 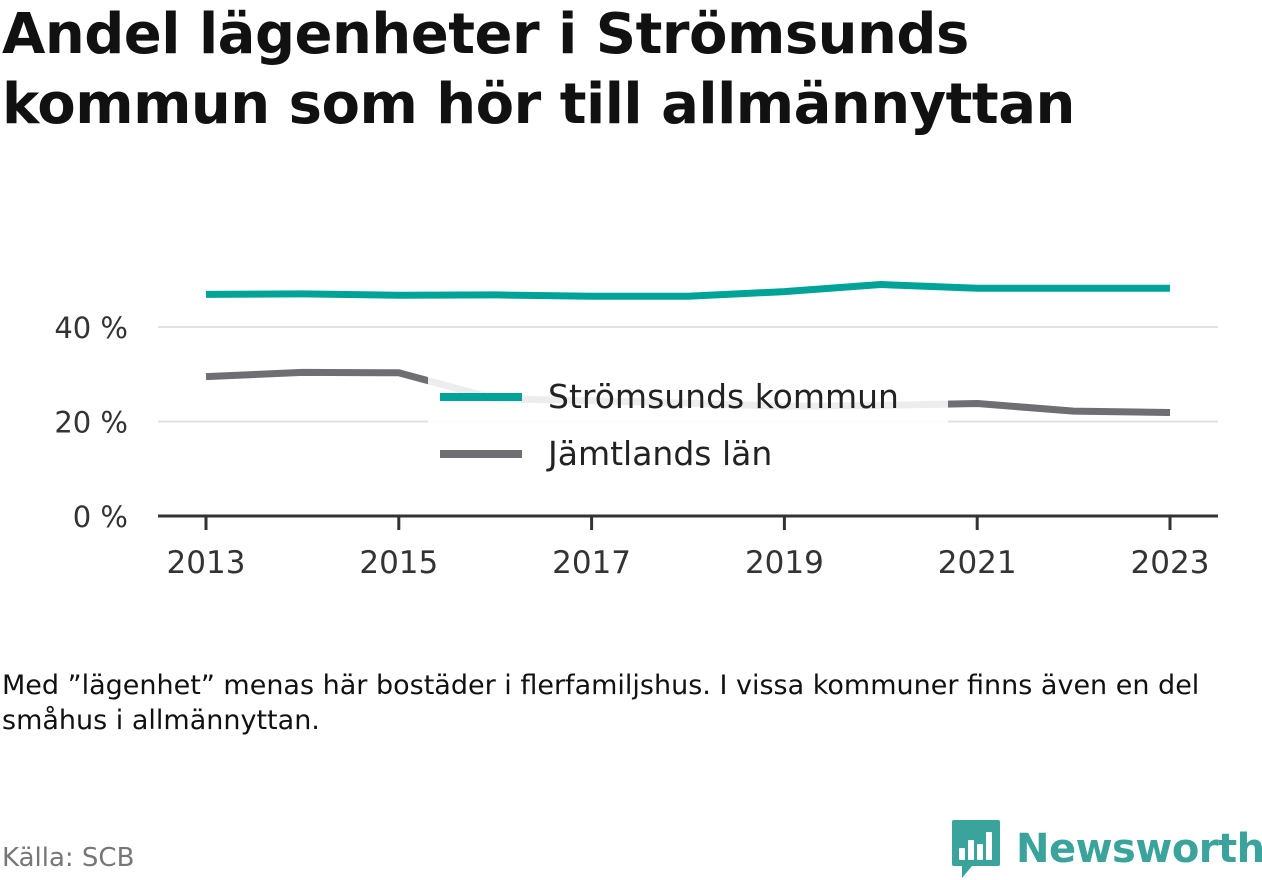 What do you see at coordinates (688, 547) in the screenshot?
I see `x-axis: 2013 2015 2017 2019 2021 2023` at bounding box center [688, 547].